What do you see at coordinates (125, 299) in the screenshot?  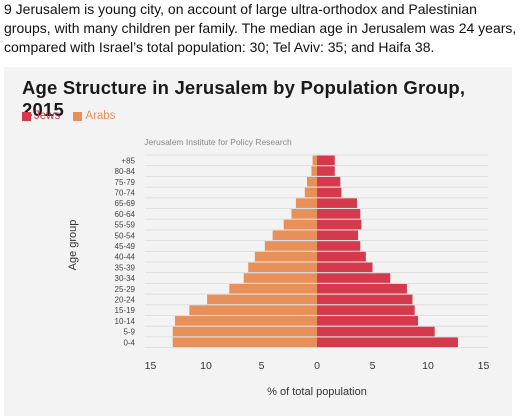 I see `y-tick-label: 20-24` at bounding box center [125, 299].